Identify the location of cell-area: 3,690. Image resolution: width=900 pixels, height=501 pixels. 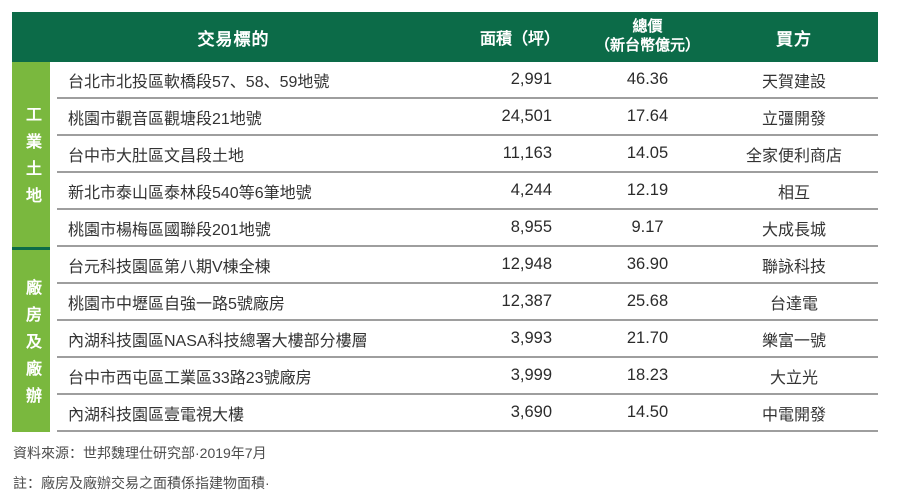
(531, 412).